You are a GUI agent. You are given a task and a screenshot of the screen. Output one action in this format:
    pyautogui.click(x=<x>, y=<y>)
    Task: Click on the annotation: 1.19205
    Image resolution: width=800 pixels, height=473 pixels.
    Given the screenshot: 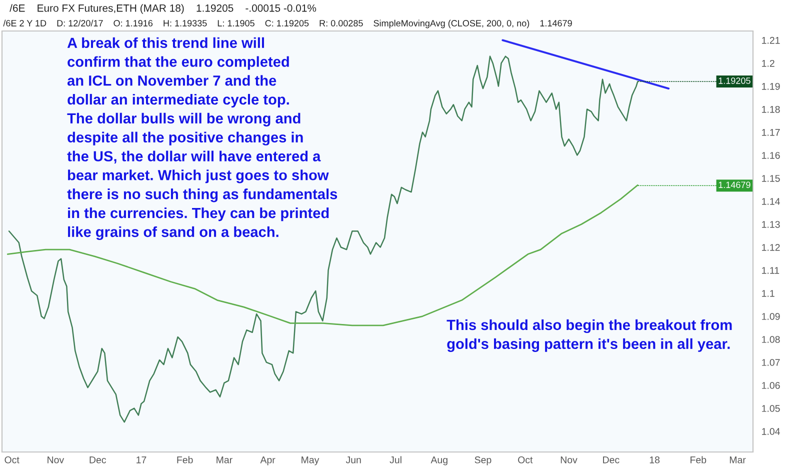 What is the action you would take?
    pyautogui.click(x=734, y=81)
    